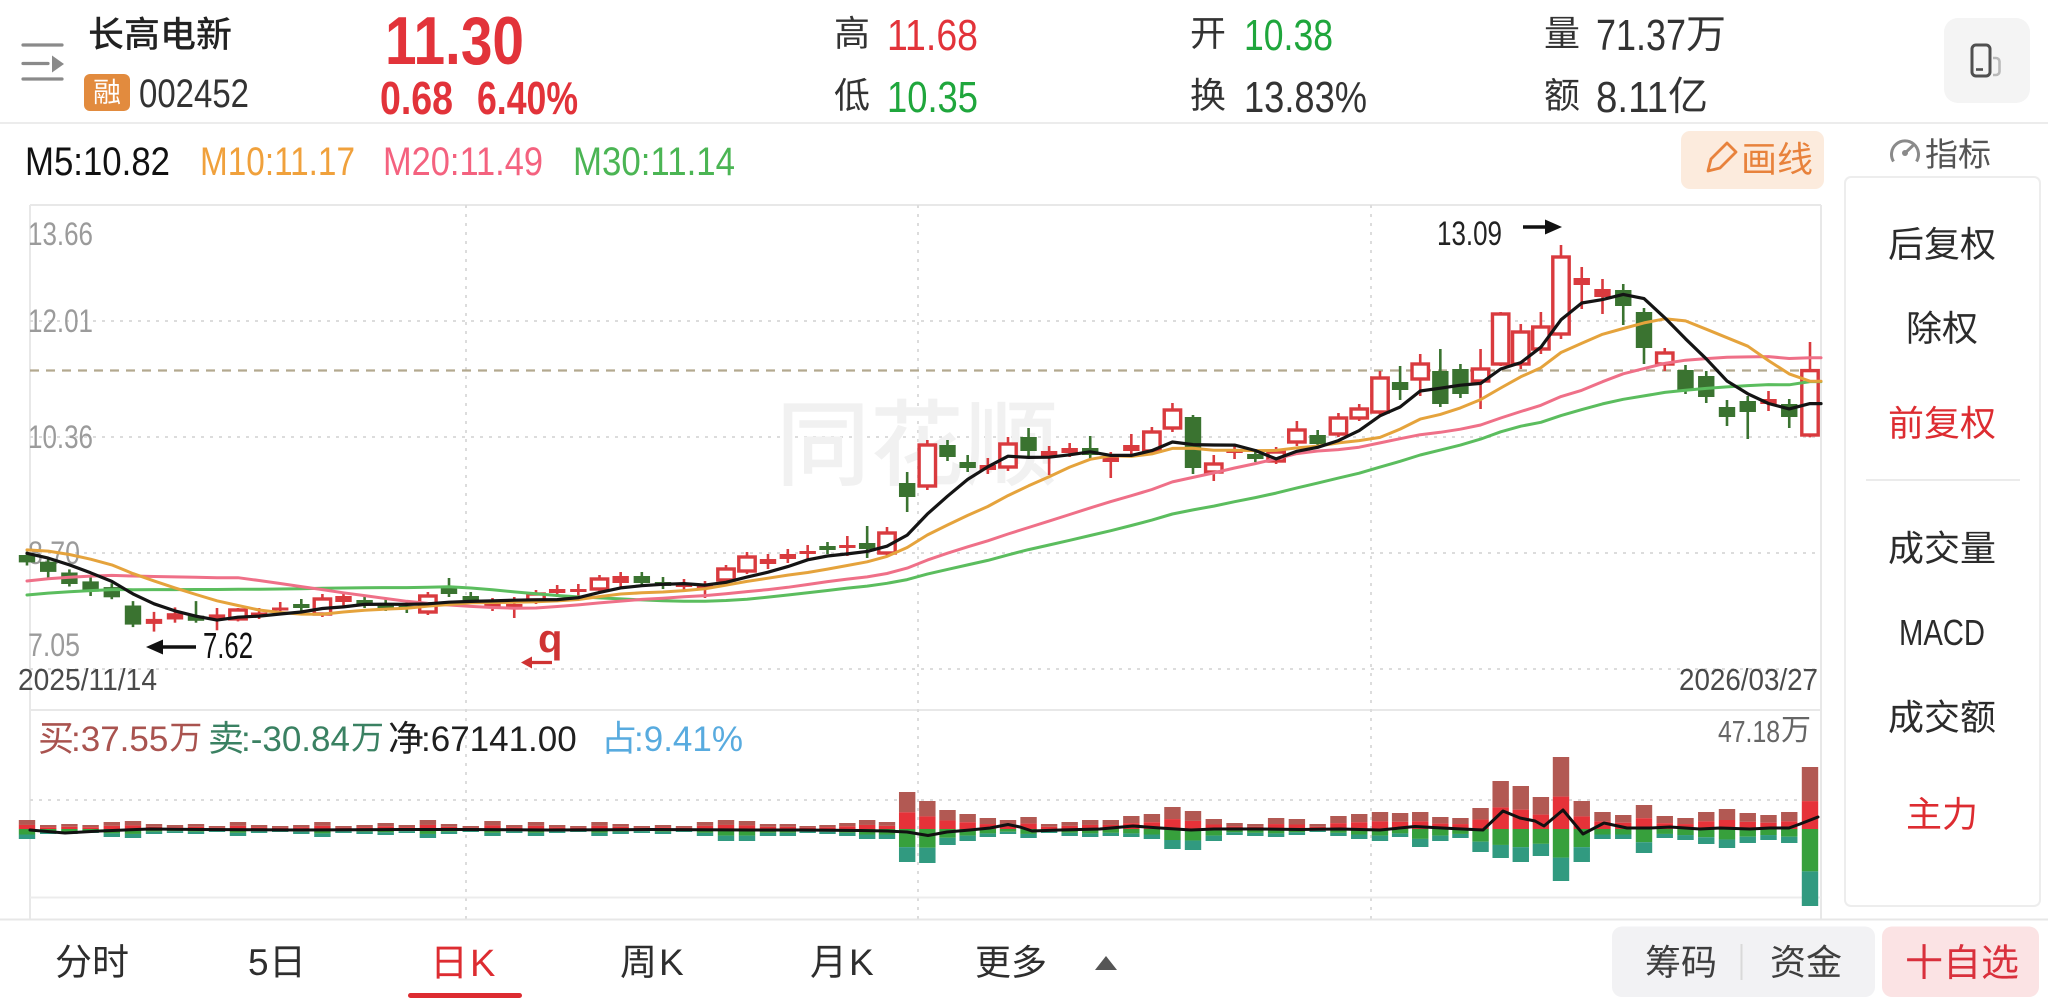 The image size is (2048, 1006). What do you see at coordinates (1469, 234) in the screenshot?
I see `svg-text: 13.09` at bounding box center [1469, 234].